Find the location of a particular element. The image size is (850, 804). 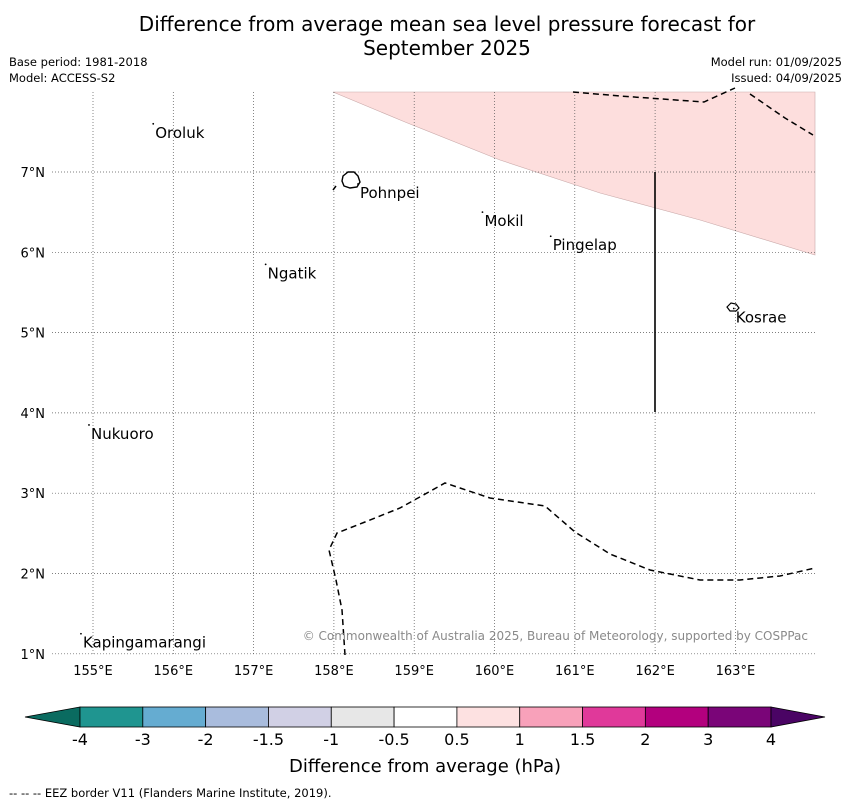

eez-border-pohnpei is located at coordinates (334, 188).